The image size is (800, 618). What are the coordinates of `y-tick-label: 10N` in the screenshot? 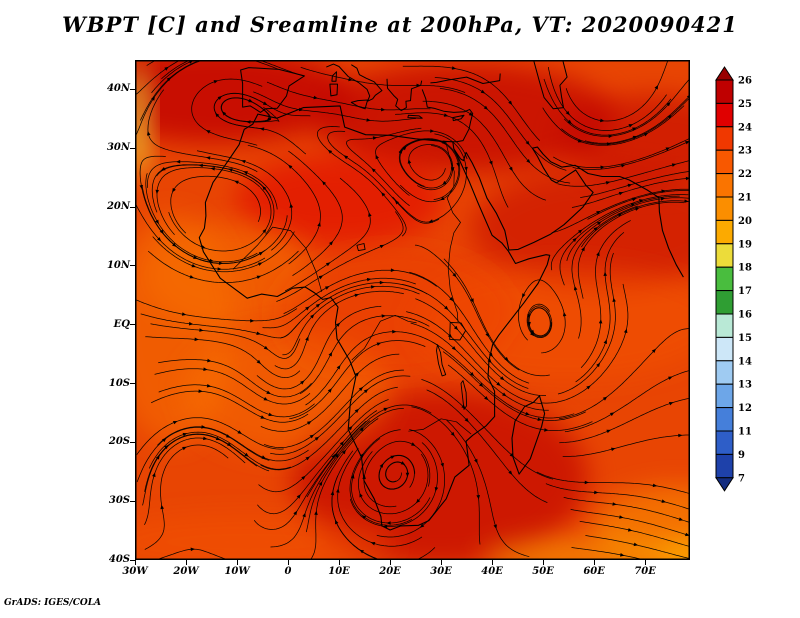 It's located at (118, 265).